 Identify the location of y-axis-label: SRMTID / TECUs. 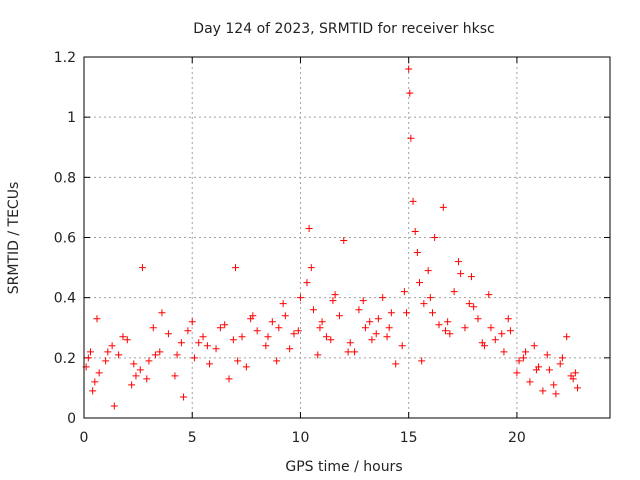
(14, 238).